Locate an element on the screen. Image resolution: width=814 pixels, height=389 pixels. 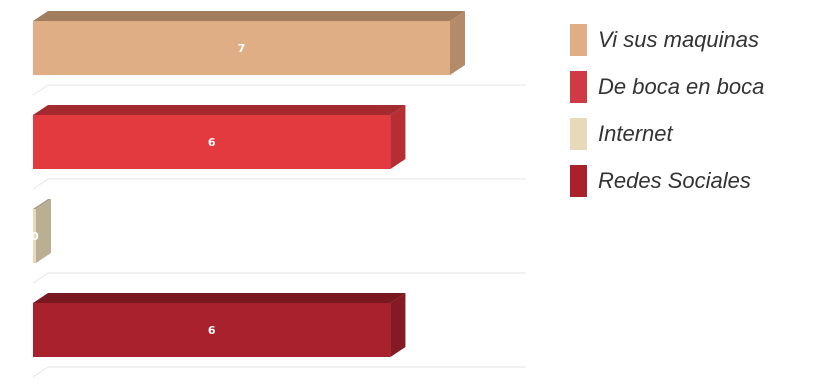
legend-item-redes-sociales: Redes Sociales is located at coordinates (690, 181).